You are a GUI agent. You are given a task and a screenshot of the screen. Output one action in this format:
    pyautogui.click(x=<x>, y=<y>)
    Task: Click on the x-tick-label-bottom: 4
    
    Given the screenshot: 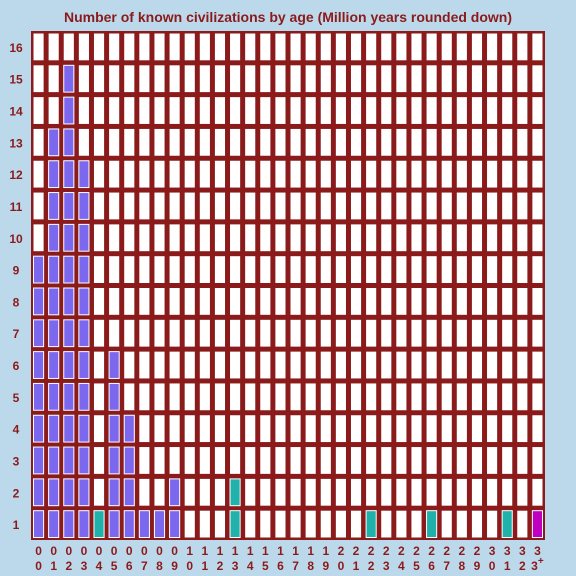 What is the action you would take?
    pyautogui.click(x=99, y=566)
    